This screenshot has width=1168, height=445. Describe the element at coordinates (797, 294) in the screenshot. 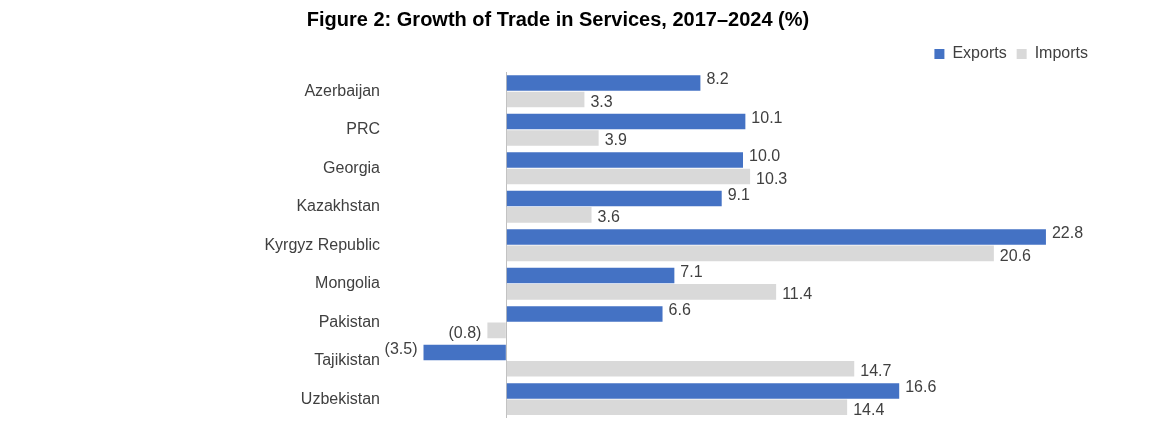

I see `data-label: 11.4` at that location.